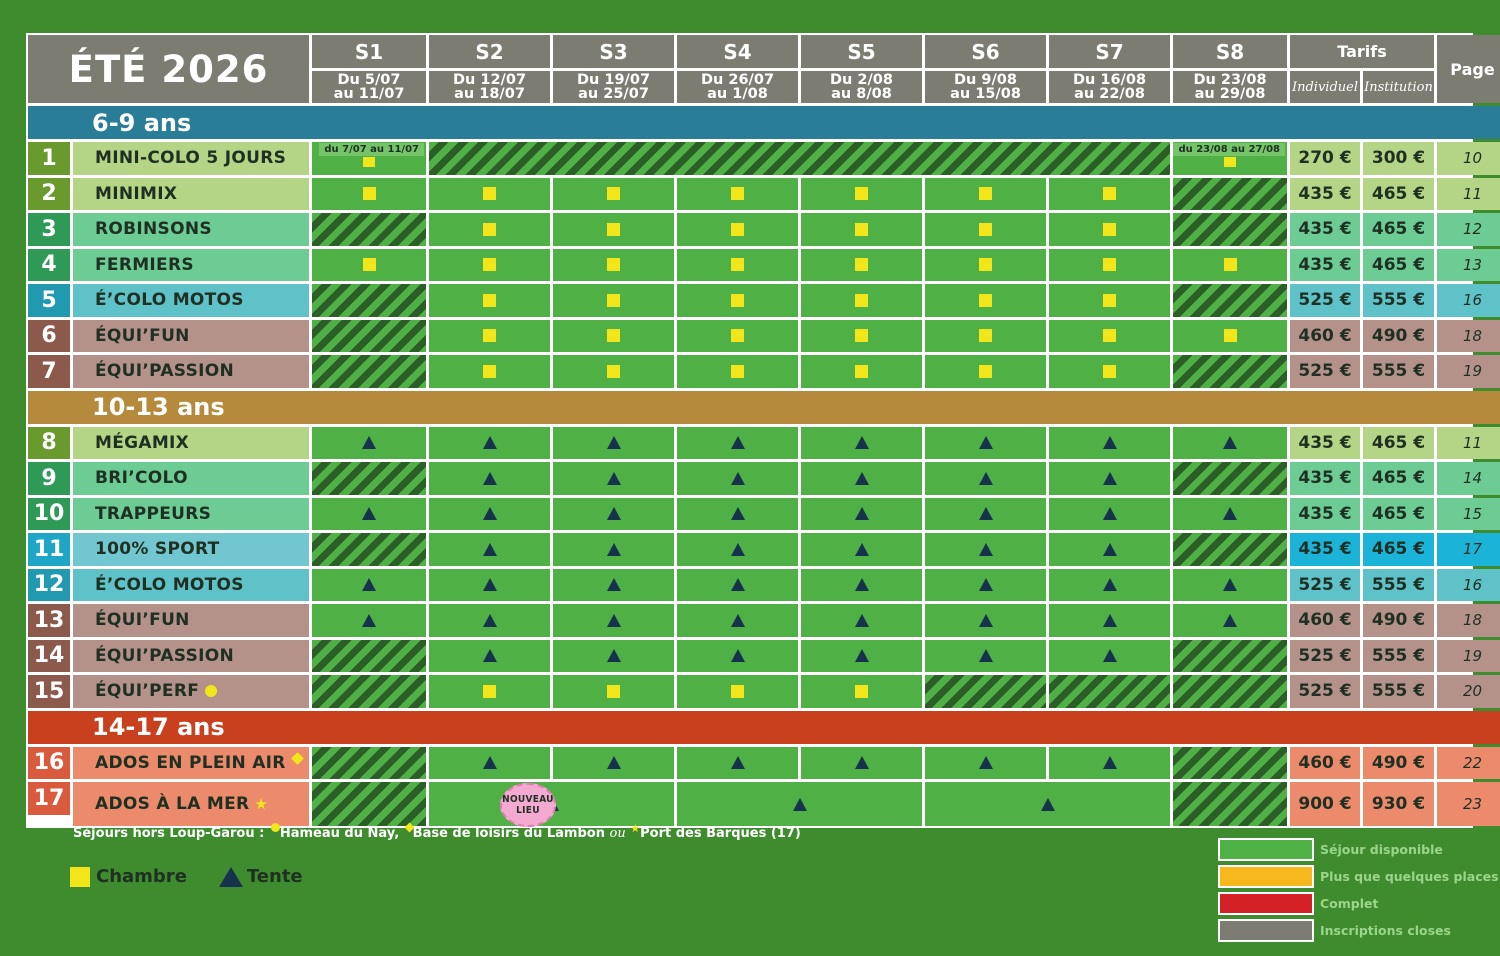  I want to click on week-dates: Du 16/08 au 22/08, so click(1109, 87).